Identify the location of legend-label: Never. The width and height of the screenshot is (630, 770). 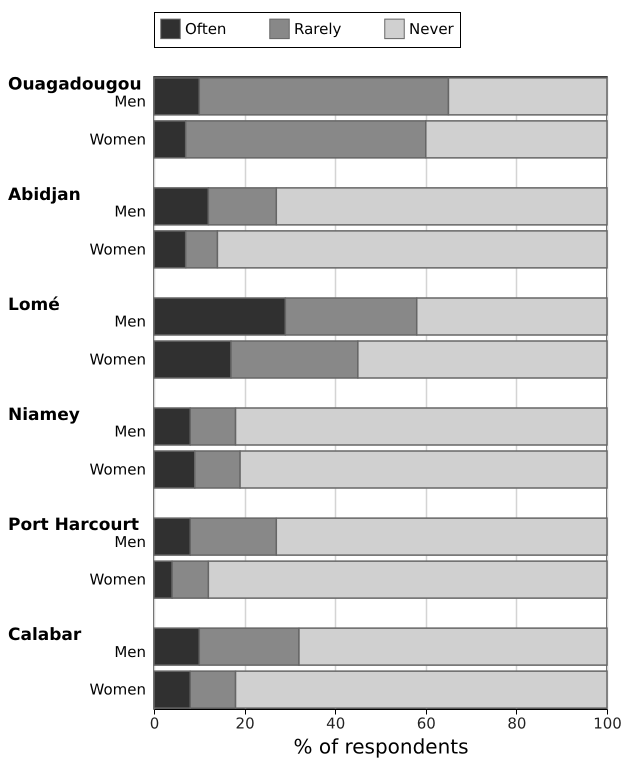
(432, 29).